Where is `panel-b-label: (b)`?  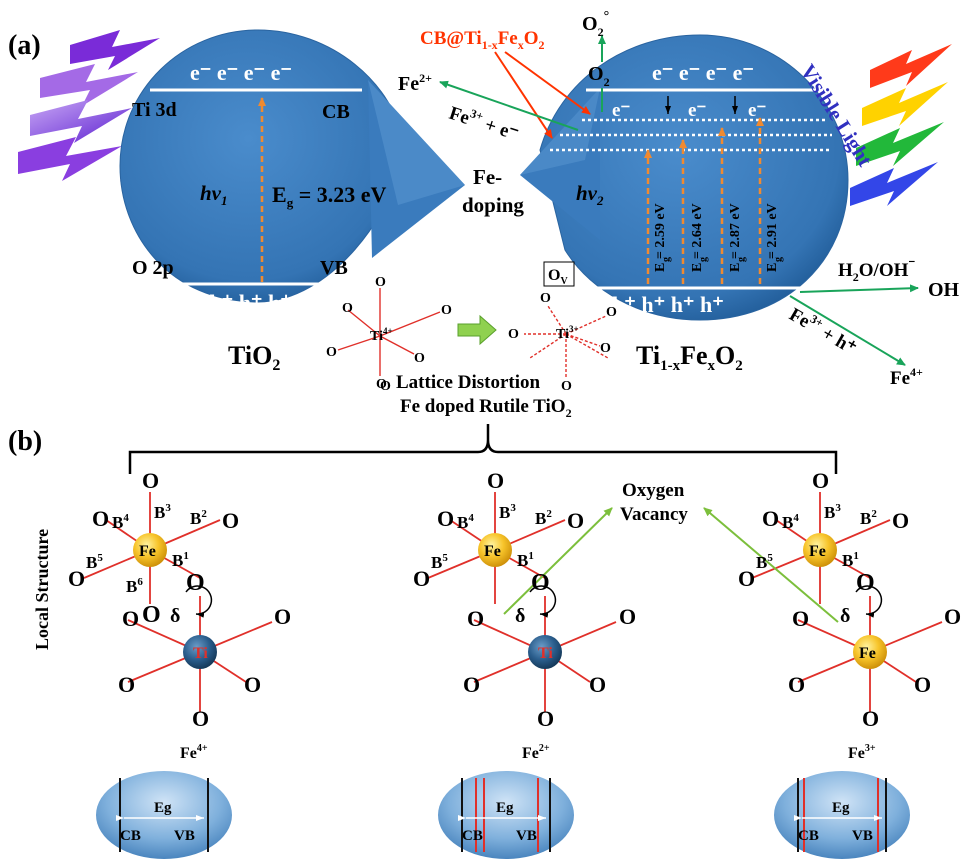
panel-b-label: (b) is located at coordinates (25, 441).